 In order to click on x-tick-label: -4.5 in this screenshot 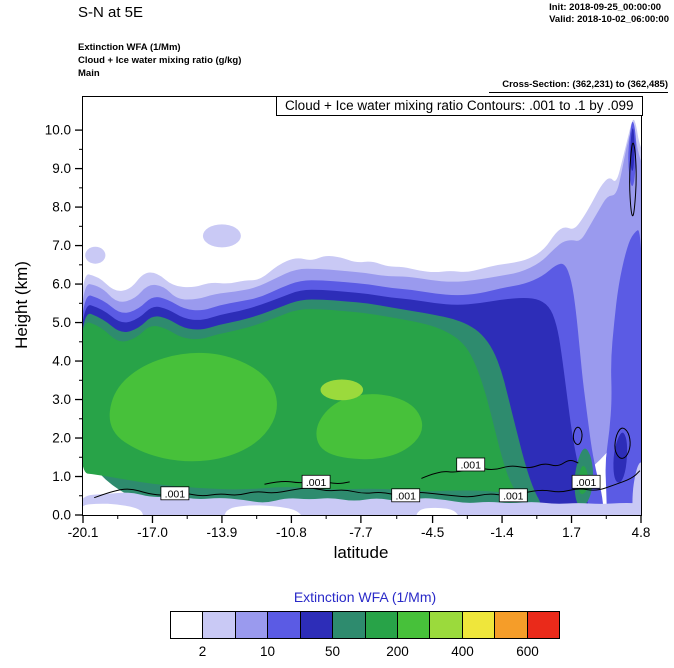, I will do `click(432, 532)`.